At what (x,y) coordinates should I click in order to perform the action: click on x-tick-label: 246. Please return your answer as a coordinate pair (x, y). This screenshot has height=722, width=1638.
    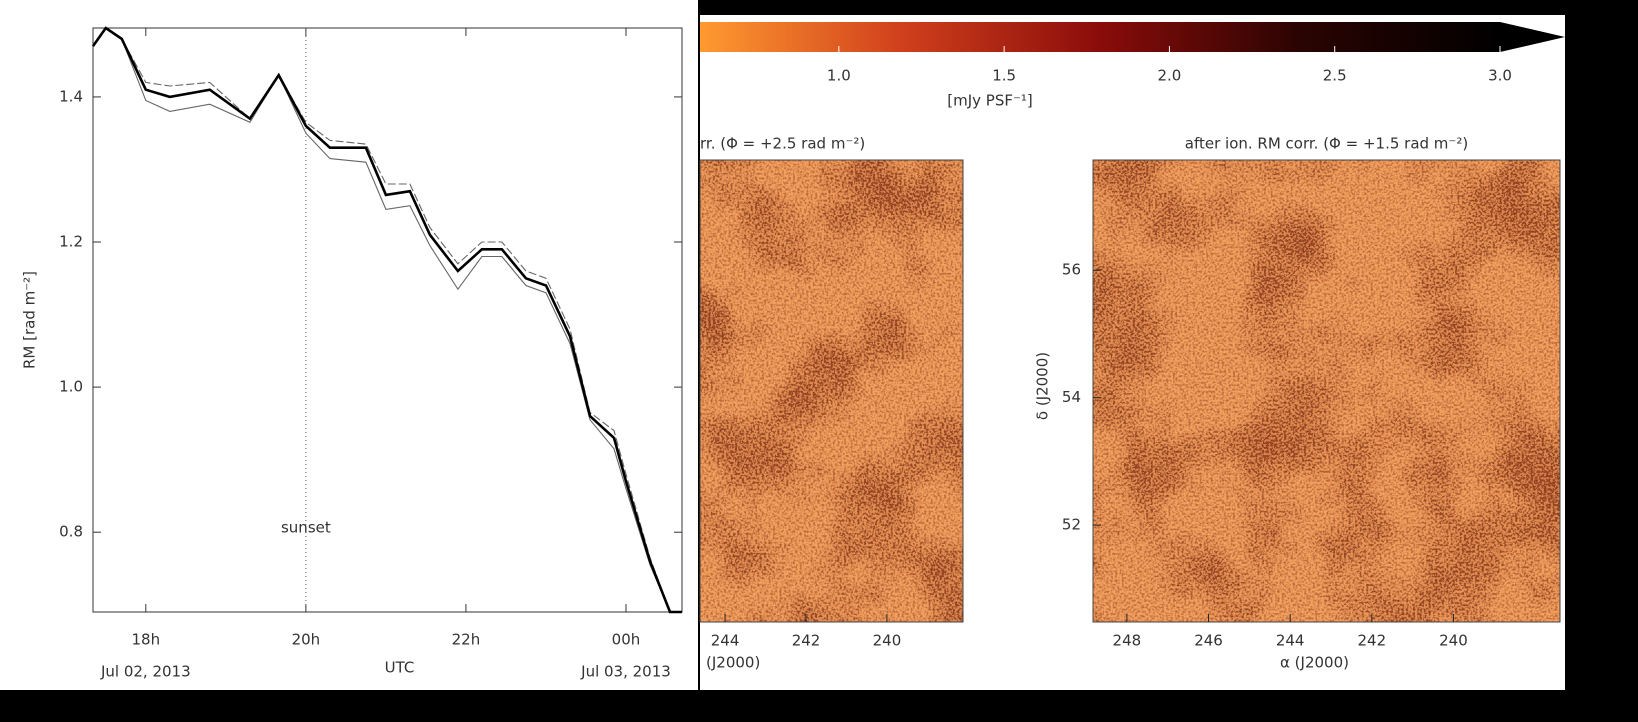
    Looking at the image, I should click on (1208, 641).